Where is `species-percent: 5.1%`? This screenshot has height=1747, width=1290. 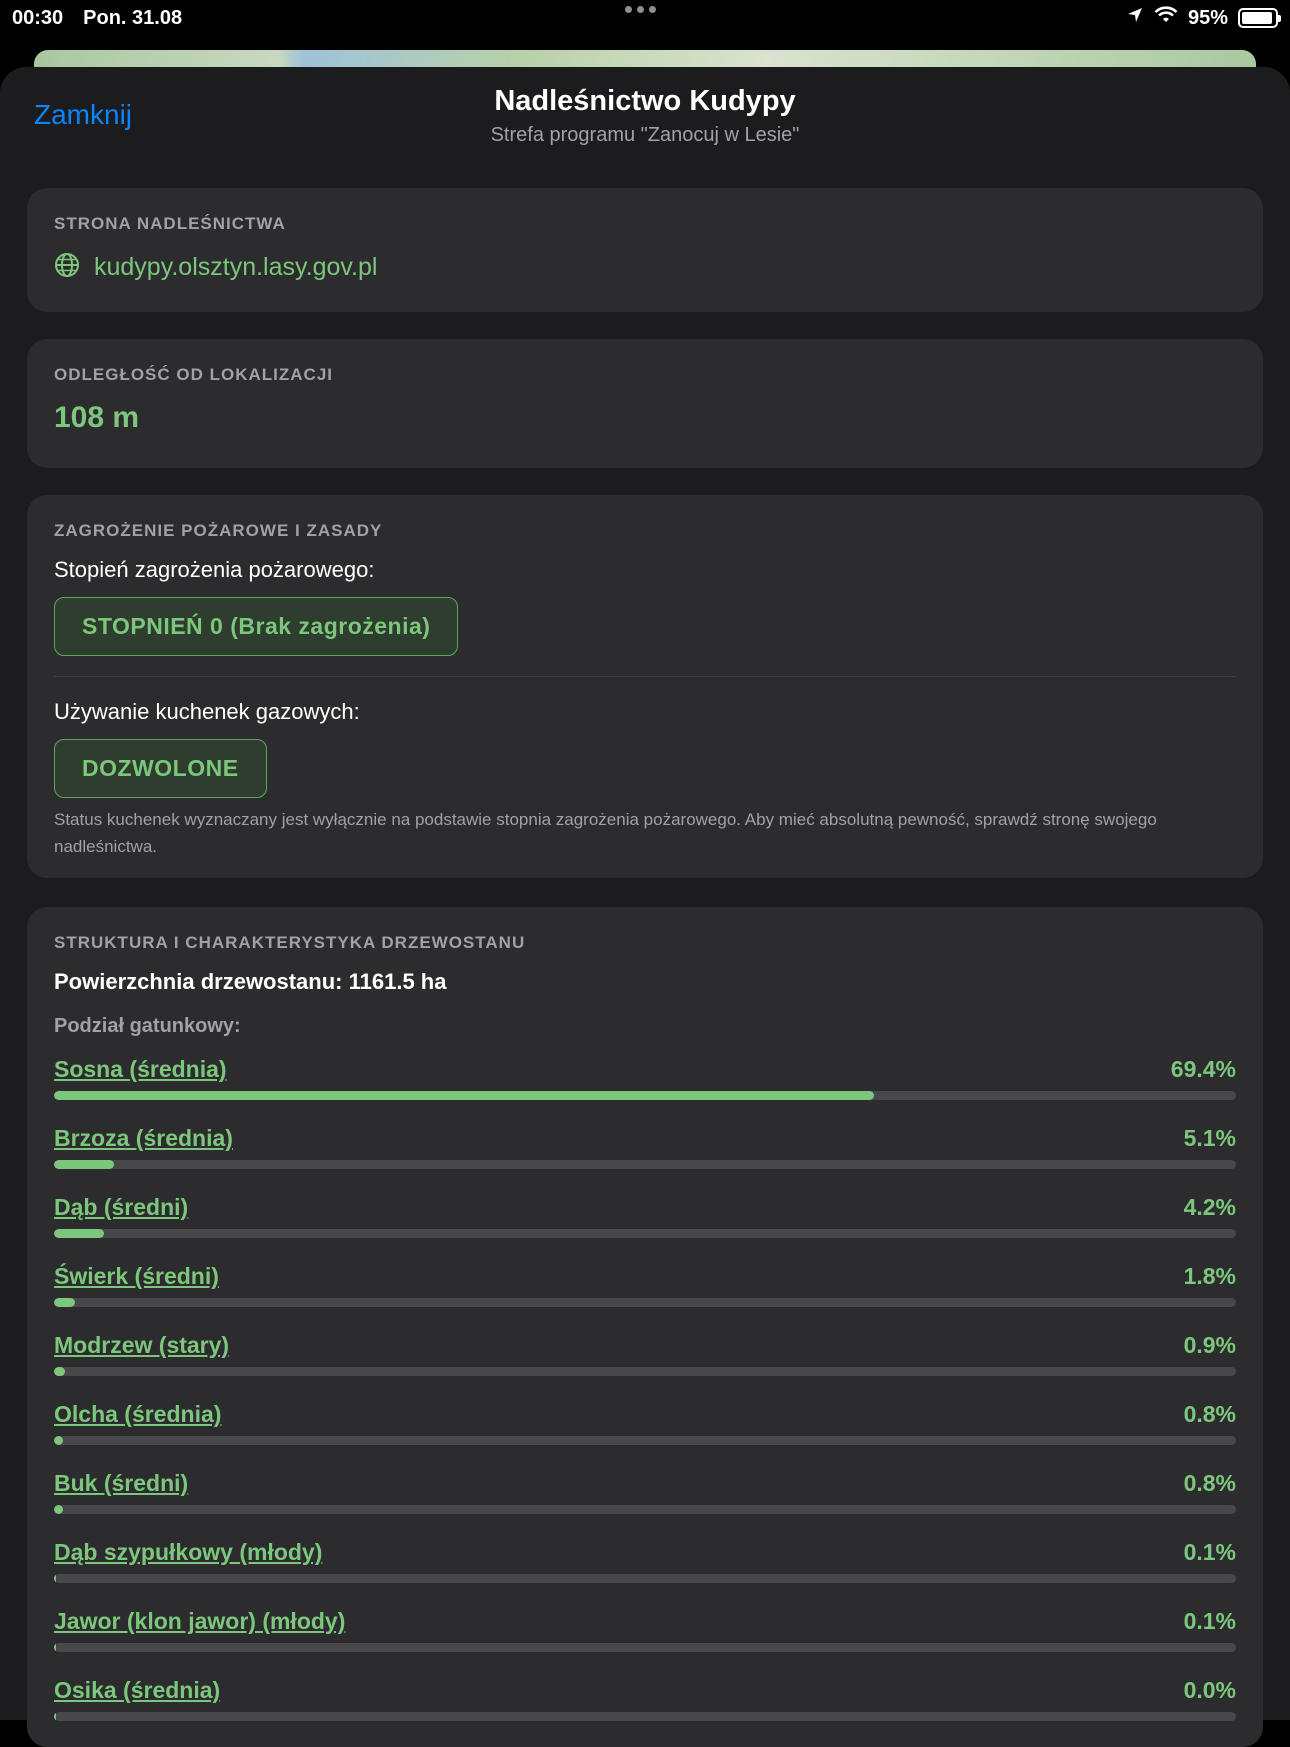
species-percent: 5.1% is located at coordinates (1209, 1138).